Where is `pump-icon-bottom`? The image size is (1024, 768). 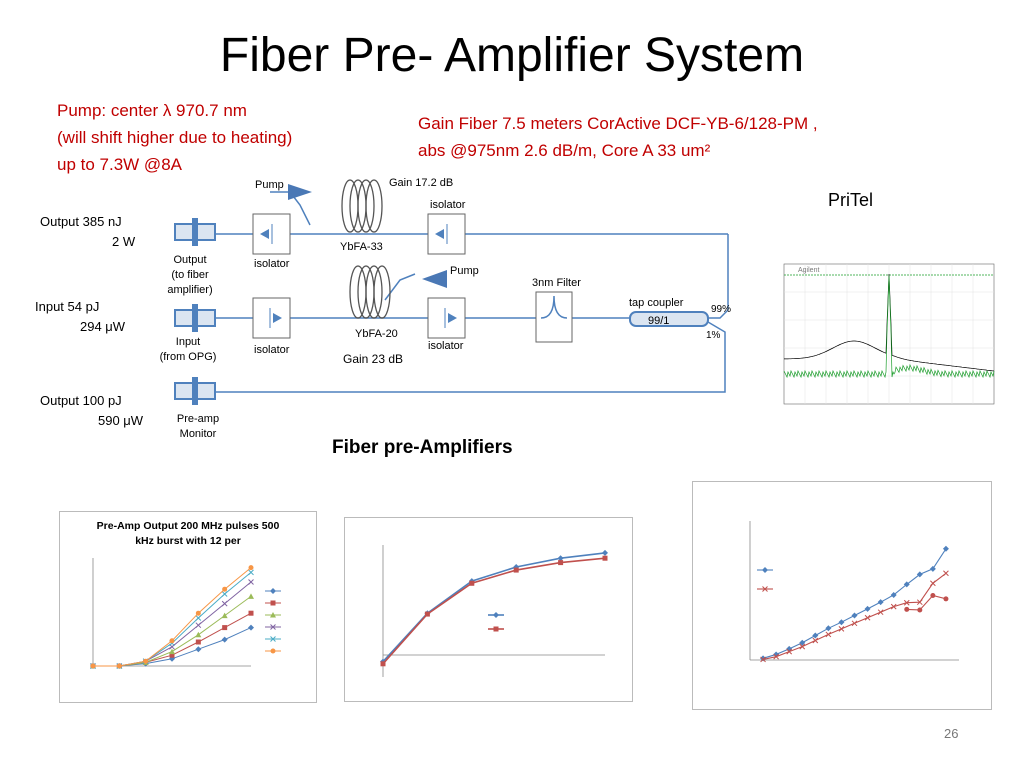
pump-icon-bottom is located at coordinates (434, 279).